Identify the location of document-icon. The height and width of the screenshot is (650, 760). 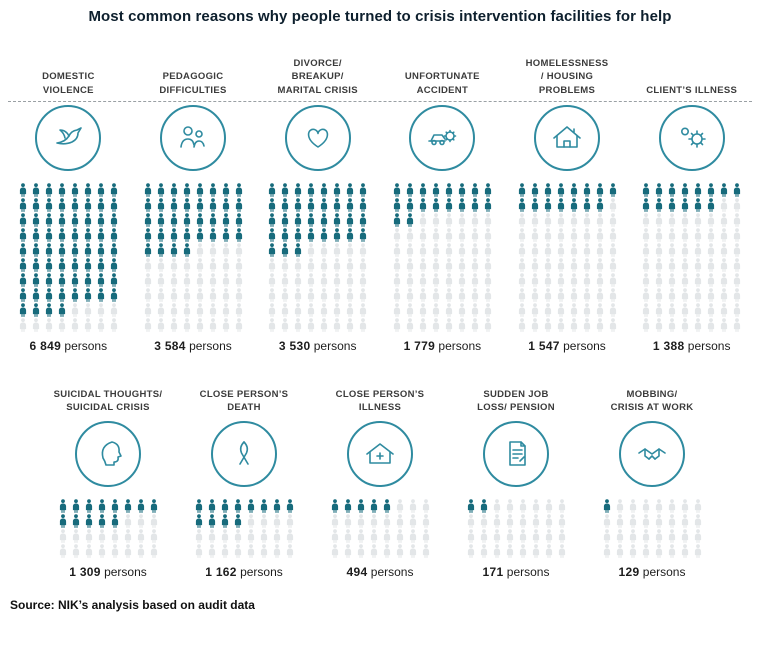
(517, 453).